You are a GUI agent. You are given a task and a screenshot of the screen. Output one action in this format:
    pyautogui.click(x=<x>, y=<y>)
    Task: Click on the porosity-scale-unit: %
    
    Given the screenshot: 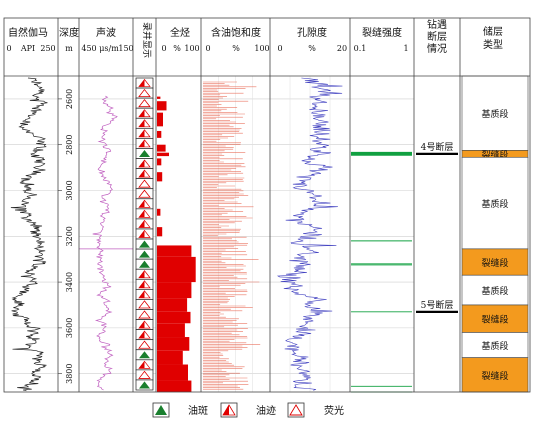 What is the action you would take?
    pyautogui.click(x=312, y=48)
    